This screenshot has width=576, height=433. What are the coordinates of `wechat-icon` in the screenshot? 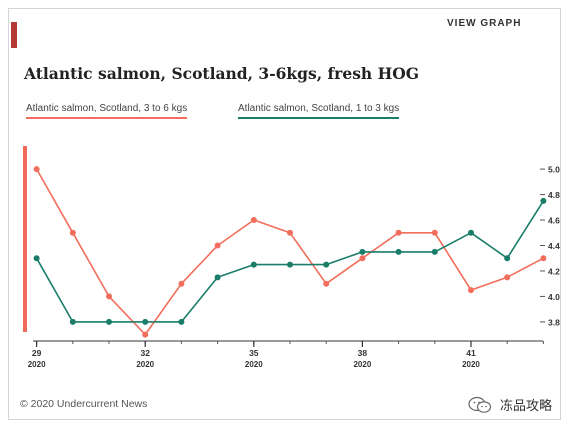 It's located at (480, 404).